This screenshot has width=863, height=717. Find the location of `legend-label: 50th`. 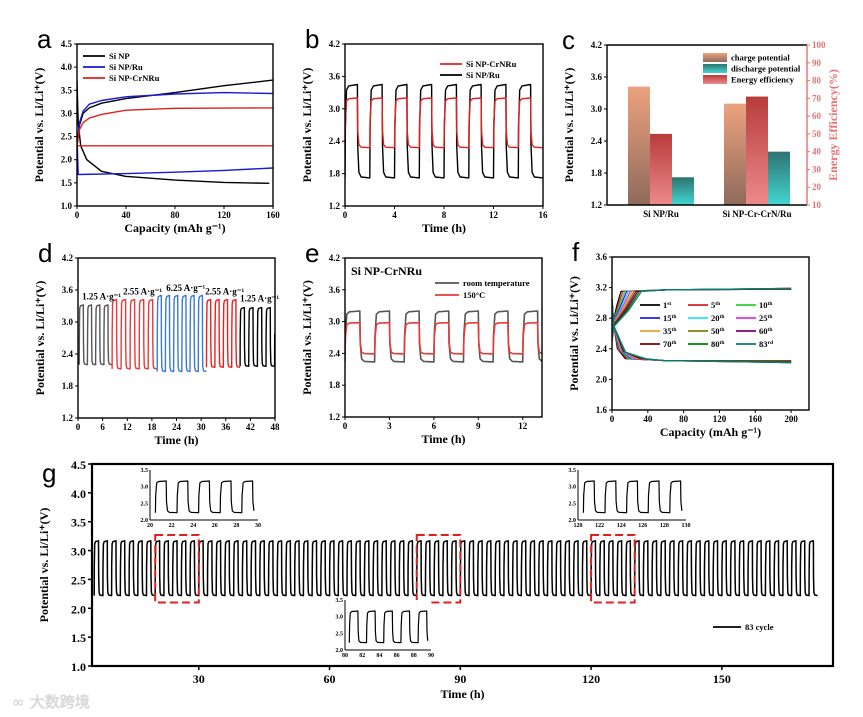

legend-label: 50th is located at coordinates (717, 331).